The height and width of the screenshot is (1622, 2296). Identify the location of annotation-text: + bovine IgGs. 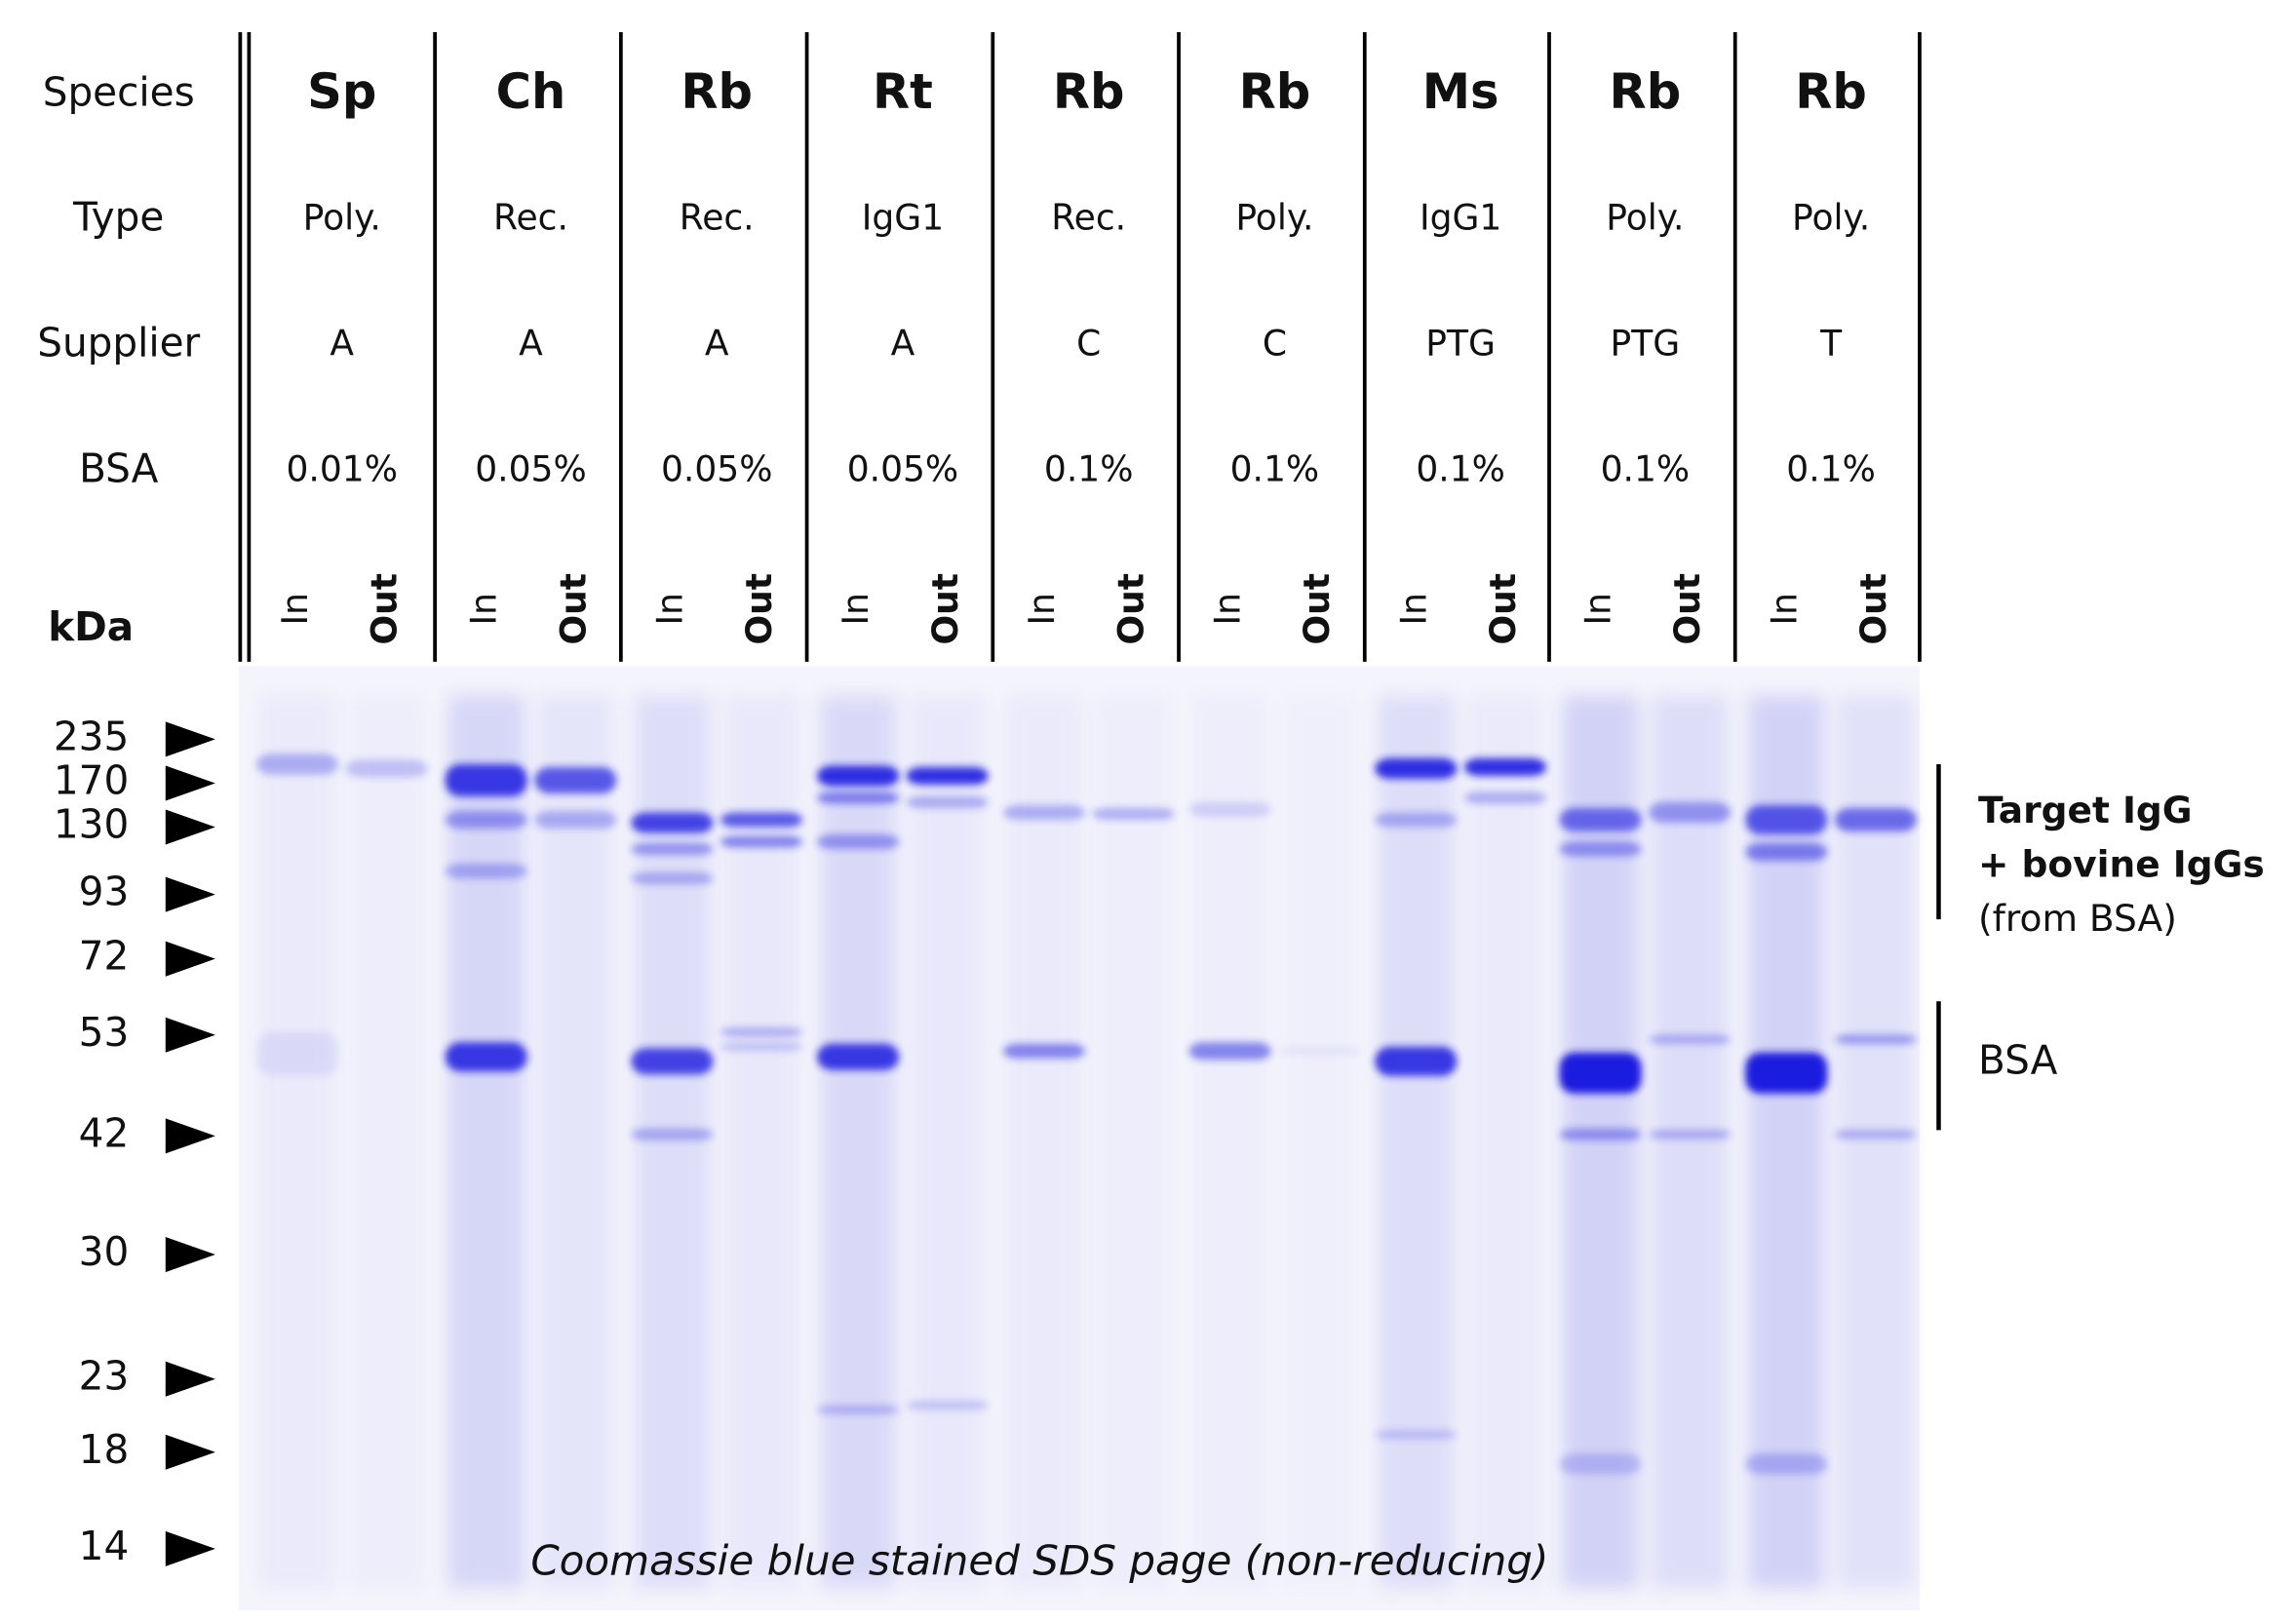
(2121, 864).